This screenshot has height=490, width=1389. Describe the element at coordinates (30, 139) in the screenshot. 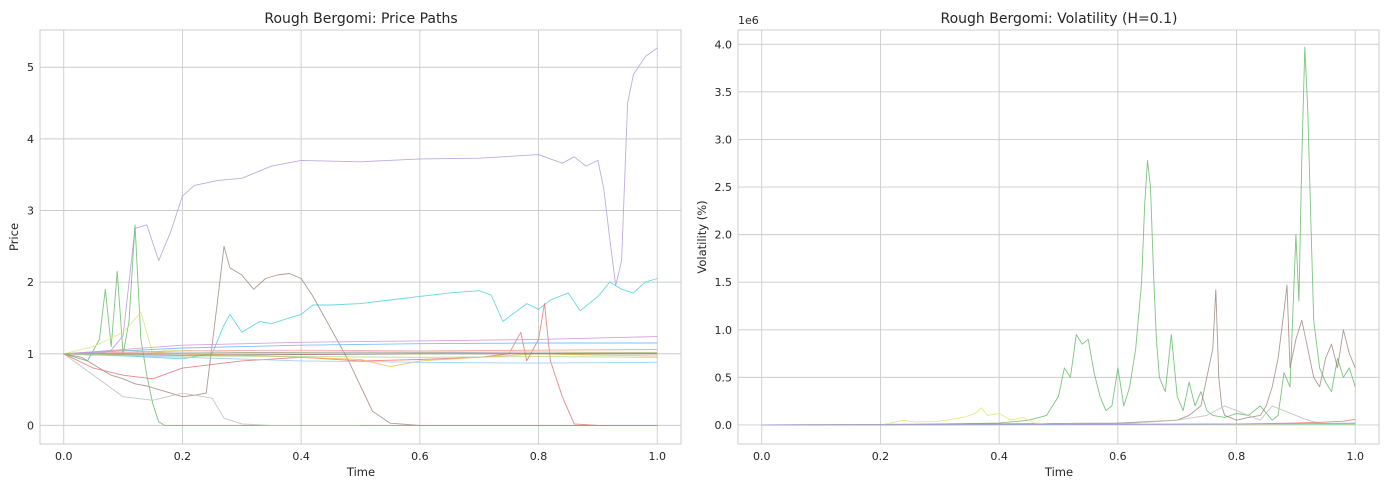

I see `y-tick-label: 4` at that location.